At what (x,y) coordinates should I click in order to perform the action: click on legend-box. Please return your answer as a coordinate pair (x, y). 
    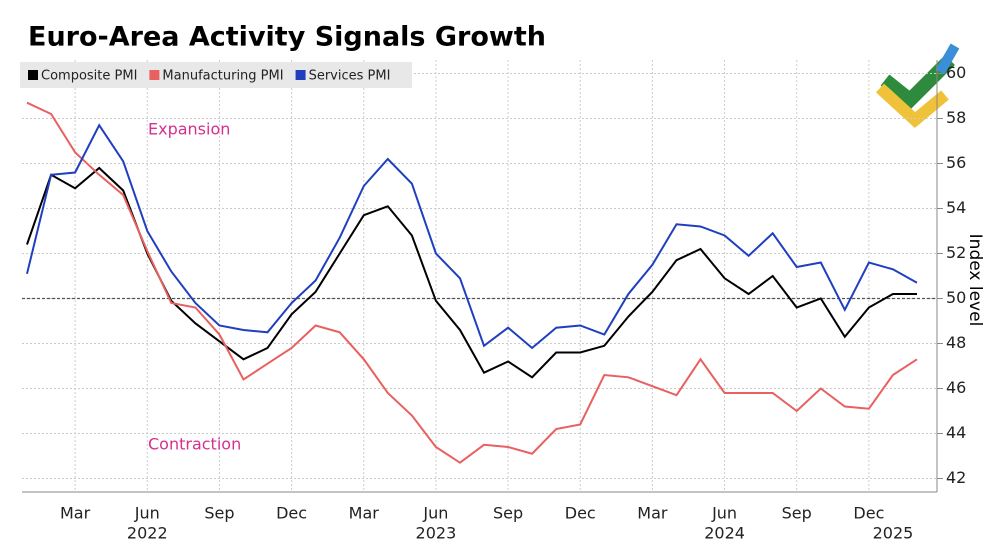
    Looking at the image, I should click on (216, 75).